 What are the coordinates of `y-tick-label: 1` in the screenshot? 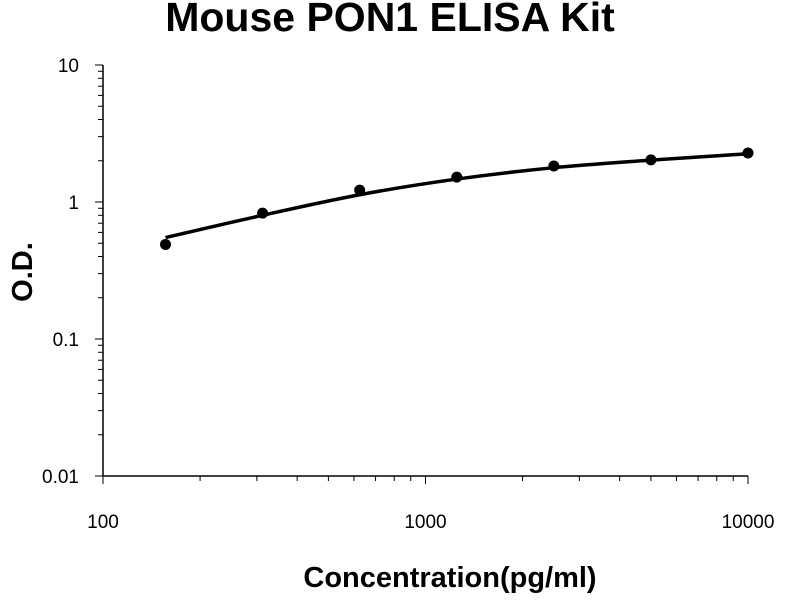 It's located at (73, 203).